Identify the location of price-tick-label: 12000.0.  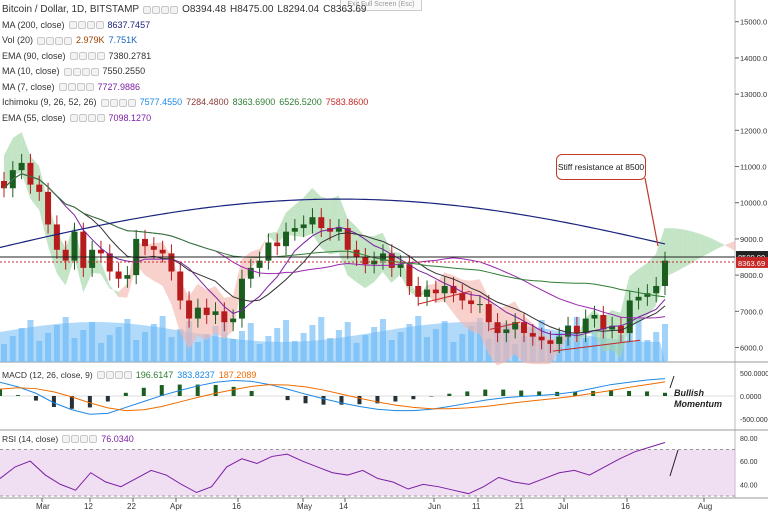
(753, 130).